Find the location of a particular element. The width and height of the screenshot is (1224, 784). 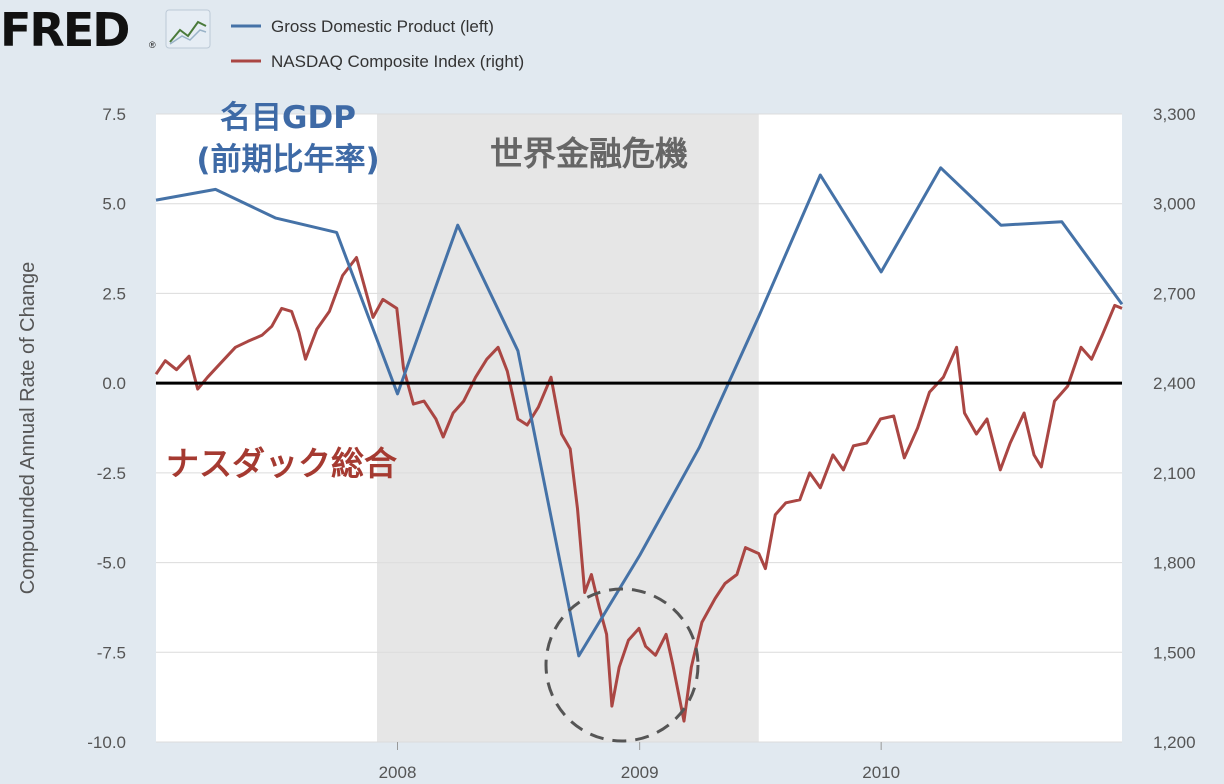

fred-logo: FRED ® is located at coordinates (105, 30).